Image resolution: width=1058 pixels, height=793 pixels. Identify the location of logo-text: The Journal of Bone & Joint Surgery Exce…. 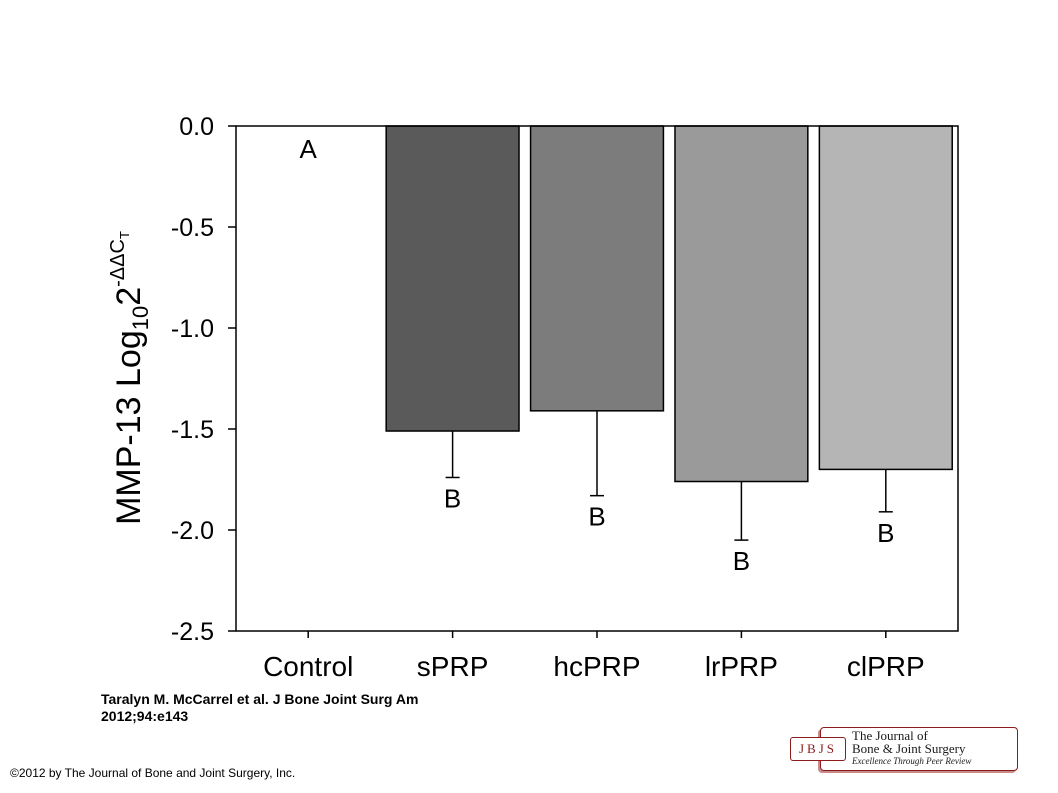
(911, 748).